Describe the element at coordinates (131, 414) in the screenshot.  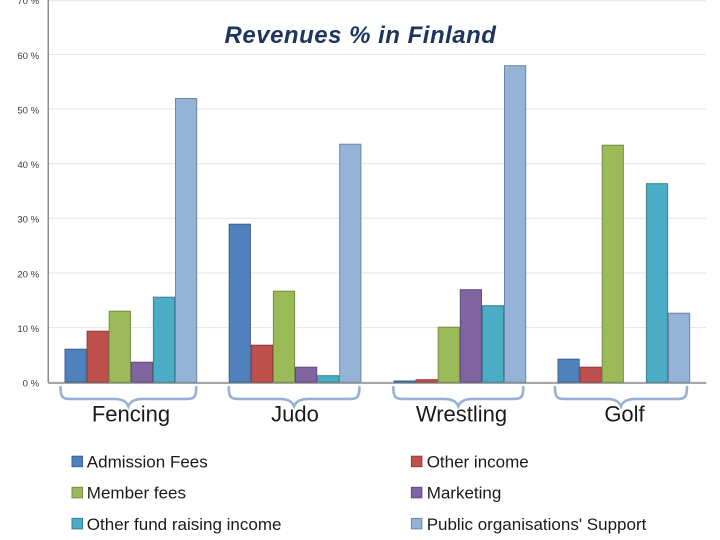
I see `svg-text: Fencing` at that location.